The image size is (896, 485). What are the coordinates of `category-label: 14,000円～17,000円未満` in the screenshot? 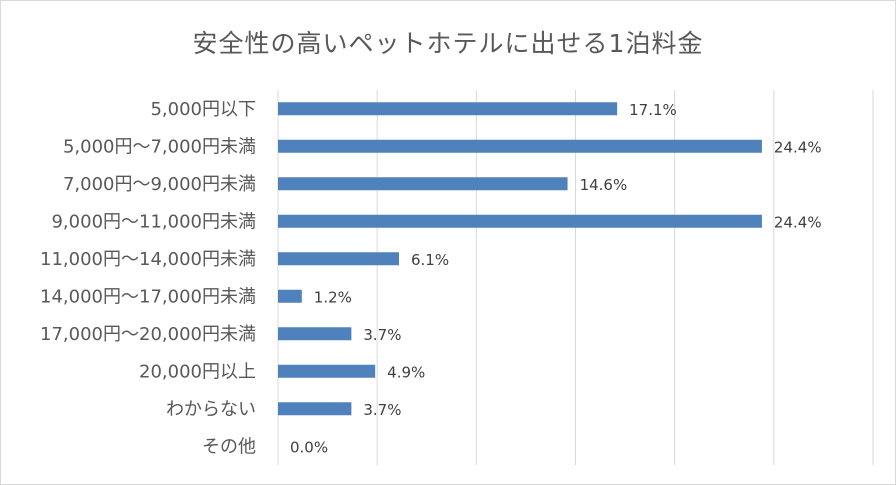 It's located at (148, 296).